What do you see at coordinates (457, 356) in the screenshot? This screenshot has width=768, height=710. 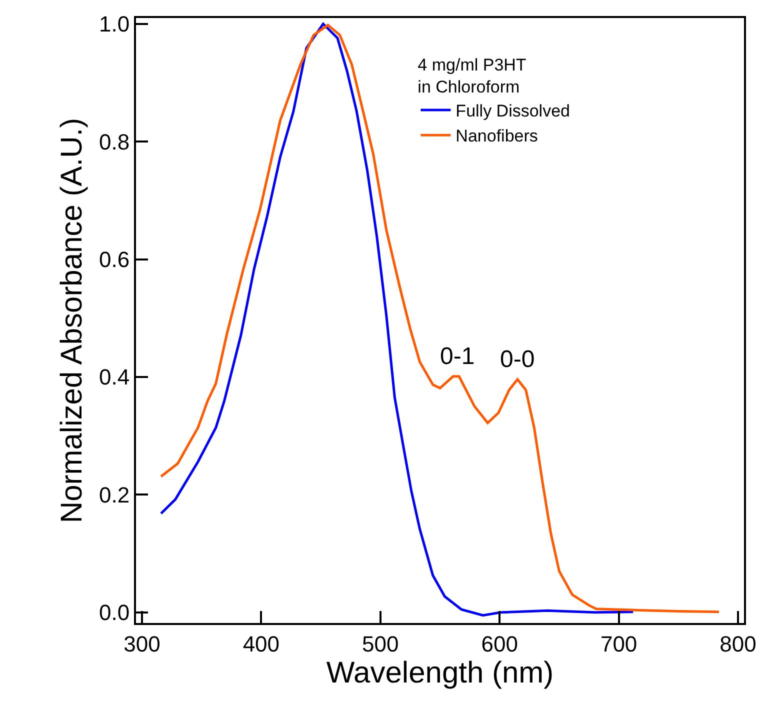 I see `annotation: 0-1` at bounding box center [457, 356].